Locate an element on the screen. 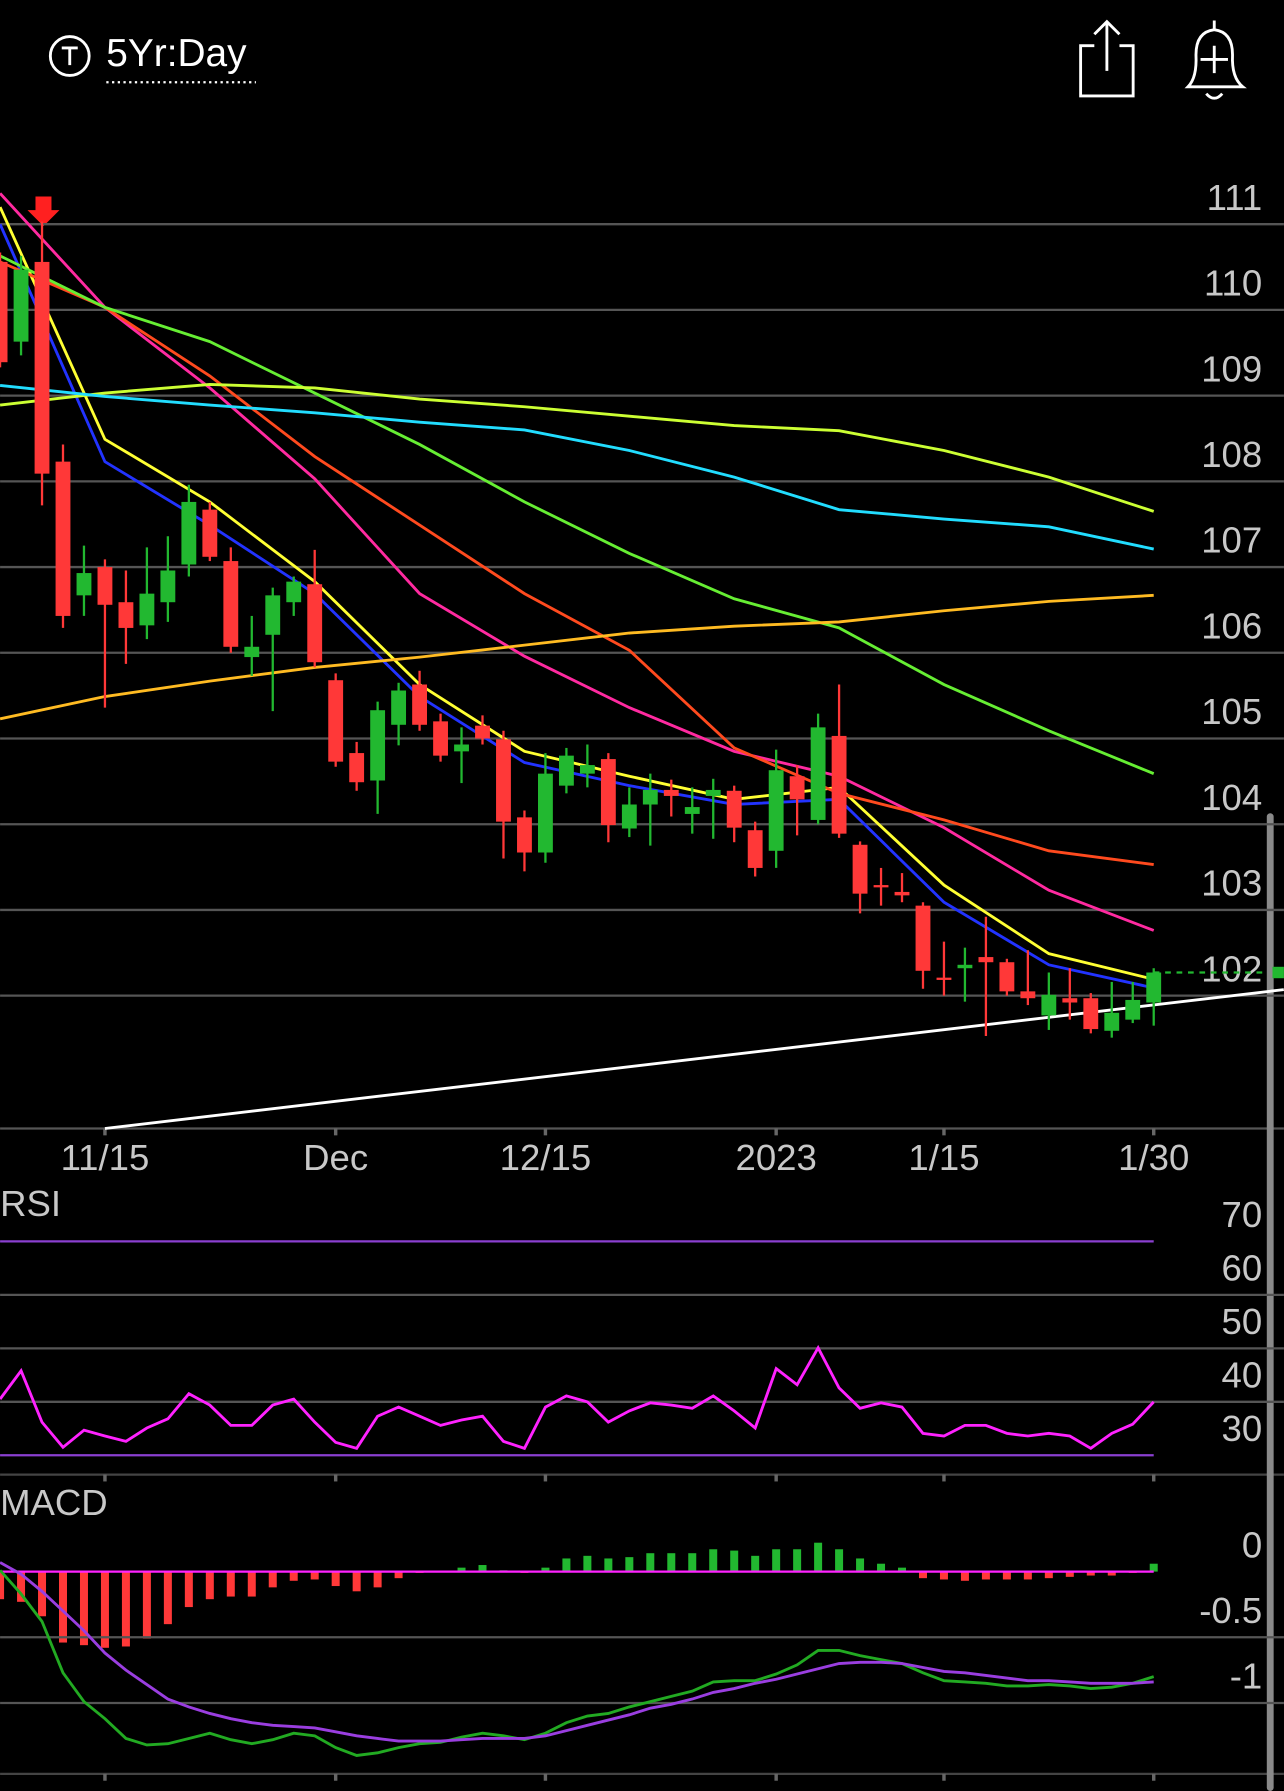 Image resolution: width=1284 pixels, height=1791 pixels. y-tick-label: 103 is located at coordinates (1231, 883).